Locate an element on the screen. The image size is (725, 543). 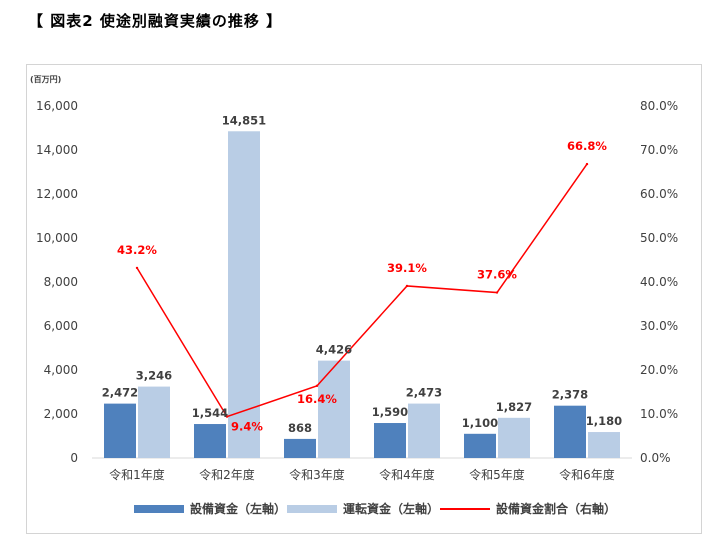
y-left-tick-label: 4,000 is located at coordinates (61, 370).